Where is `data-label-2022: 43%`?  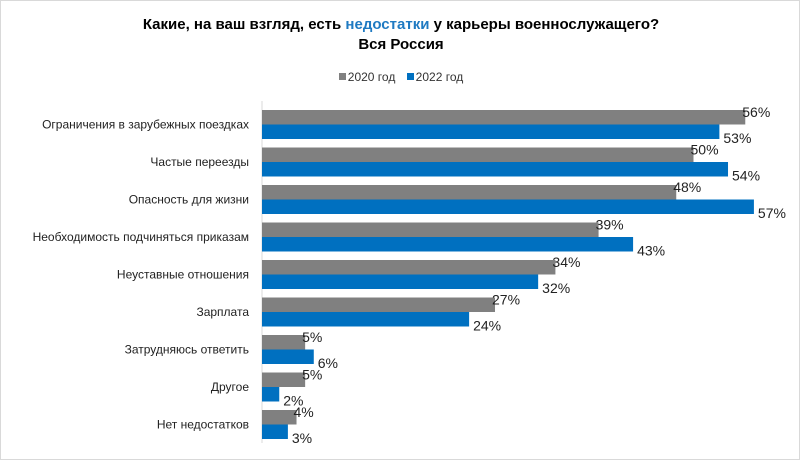
data-label-2022: 43% is located at coordinates (651, 251).